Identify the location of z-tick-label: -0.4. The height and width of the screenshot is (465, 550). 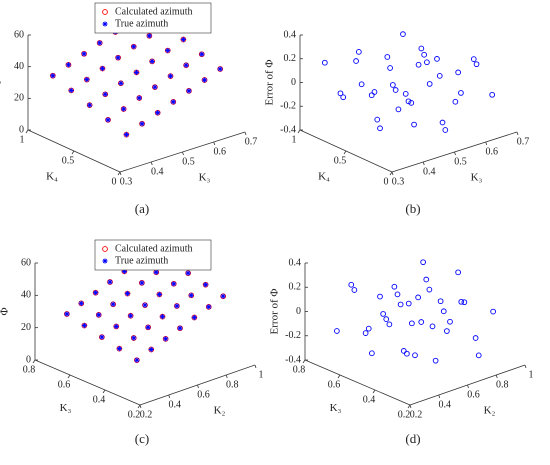
(293, 359).